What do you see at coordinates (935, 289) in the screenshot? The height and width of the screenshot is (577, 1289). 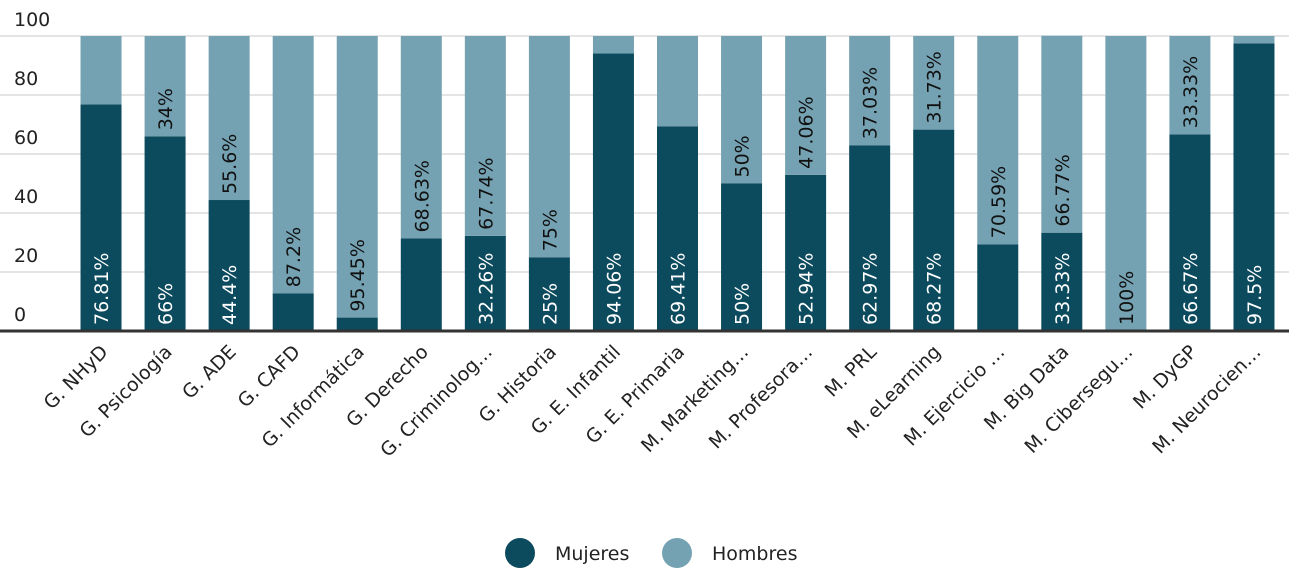 I see `value-label: 68.27%` at bounding box center [935, 289].